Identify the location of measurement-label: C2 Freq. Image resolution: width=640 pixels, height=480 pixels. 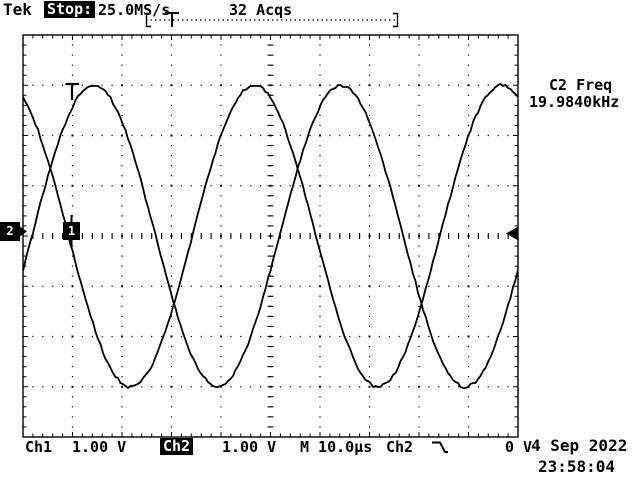
(581, 85).